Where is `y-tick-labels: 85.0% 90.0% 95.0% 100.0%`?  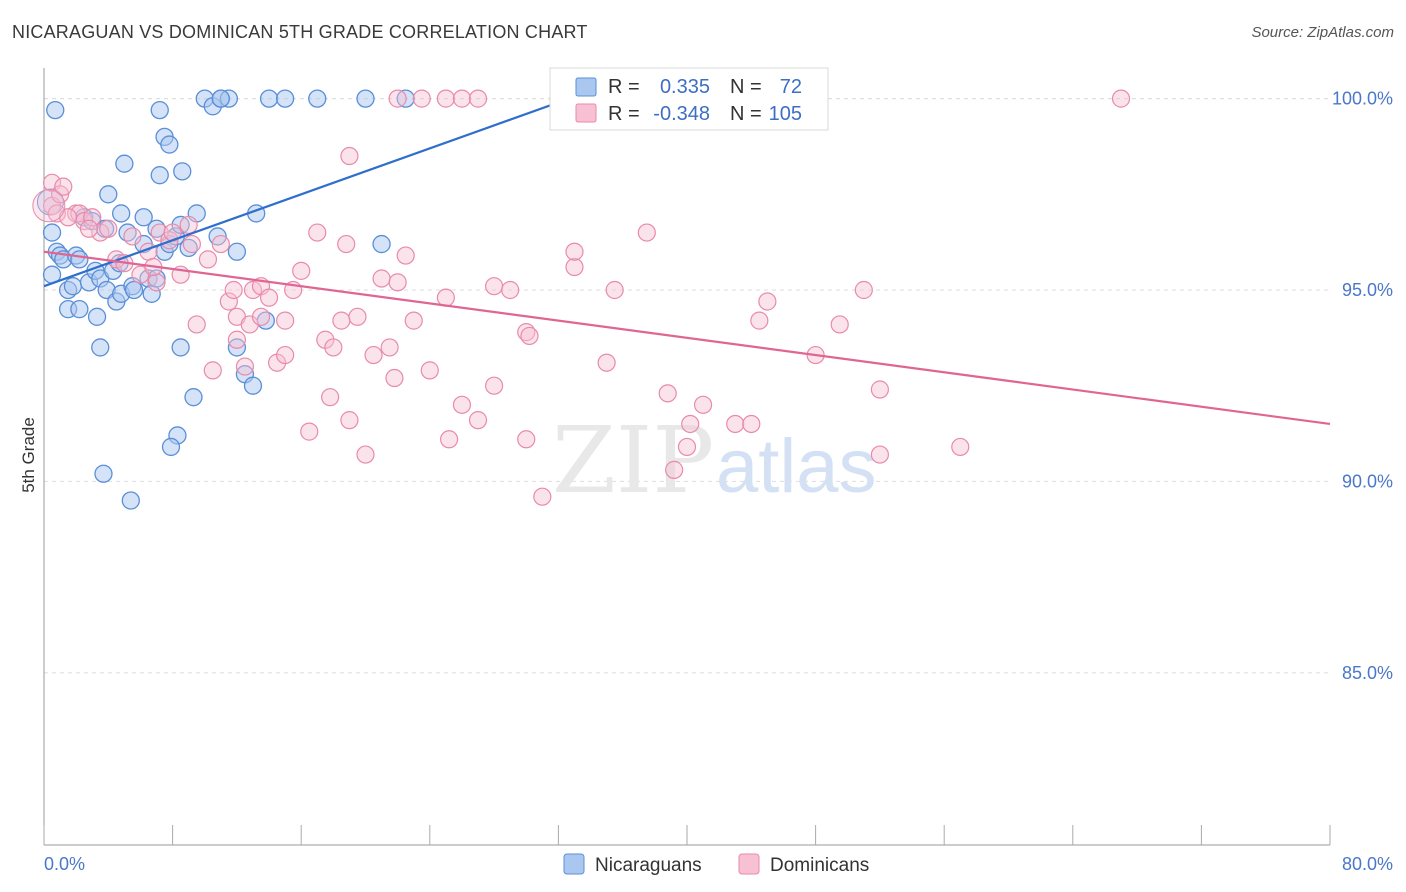 y-tick-labels: 85.0% 90.0% 95.0% 100.0% is located at coordinates (1362, 386).